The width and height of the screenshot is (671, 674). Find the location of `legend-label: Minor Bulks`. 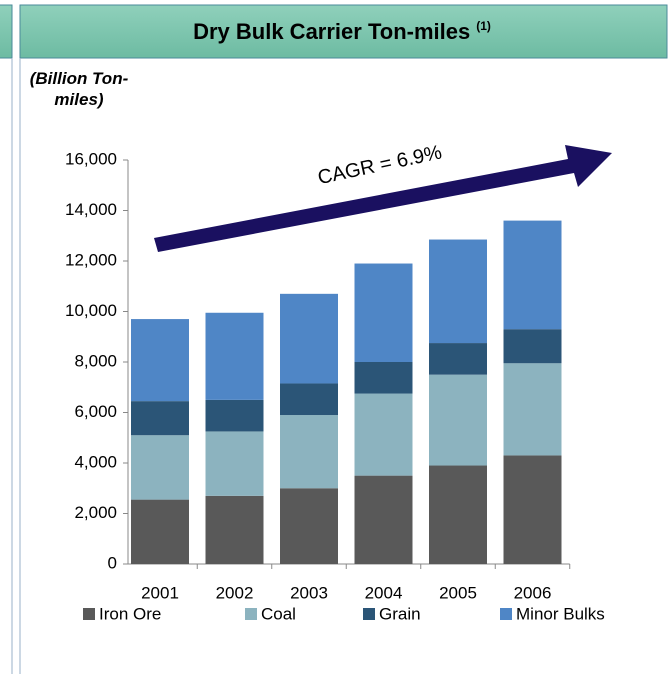

legend-label: Minor Bulks is located at coordinates (560, 613).